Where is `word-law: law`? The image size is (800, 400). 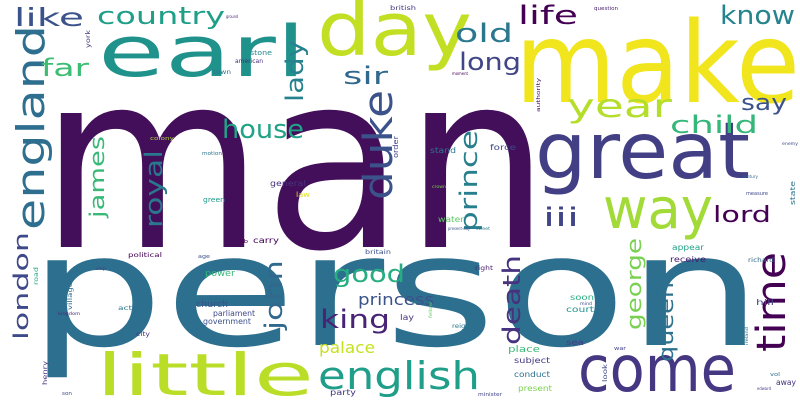 word-law: law is located at coordinates (303, 195).